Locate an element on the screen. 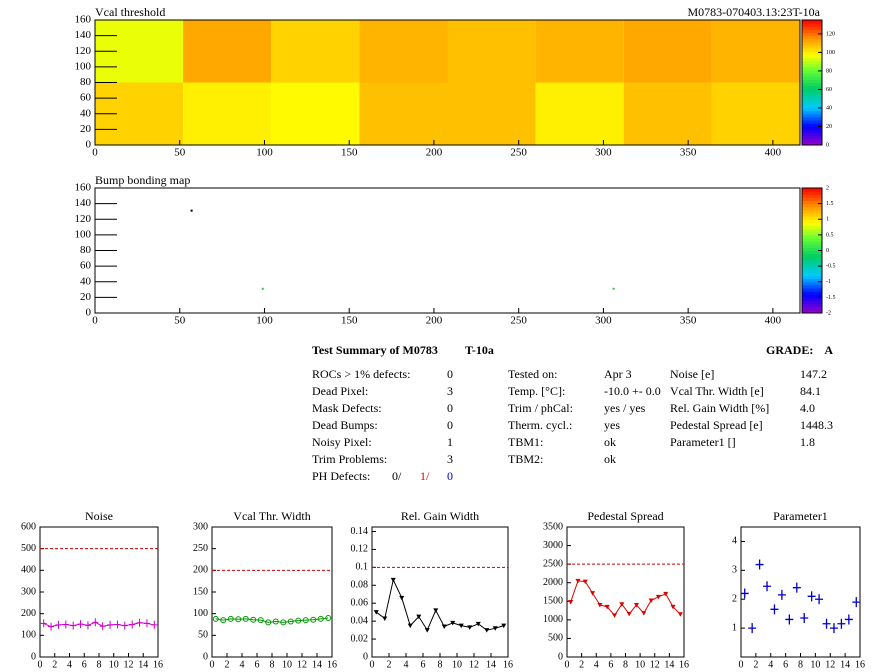 The image size is (896, 672). x-tick-label: 0 is located at coordinates (95, 153).